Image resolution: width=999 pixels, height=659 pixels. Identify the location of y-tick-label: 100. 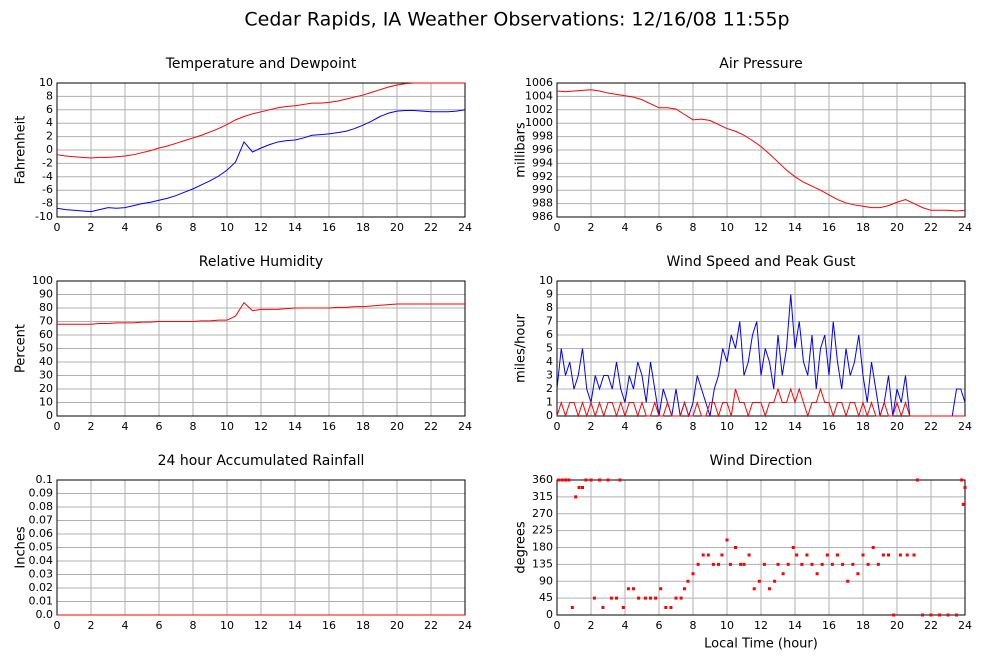
(42, 280).